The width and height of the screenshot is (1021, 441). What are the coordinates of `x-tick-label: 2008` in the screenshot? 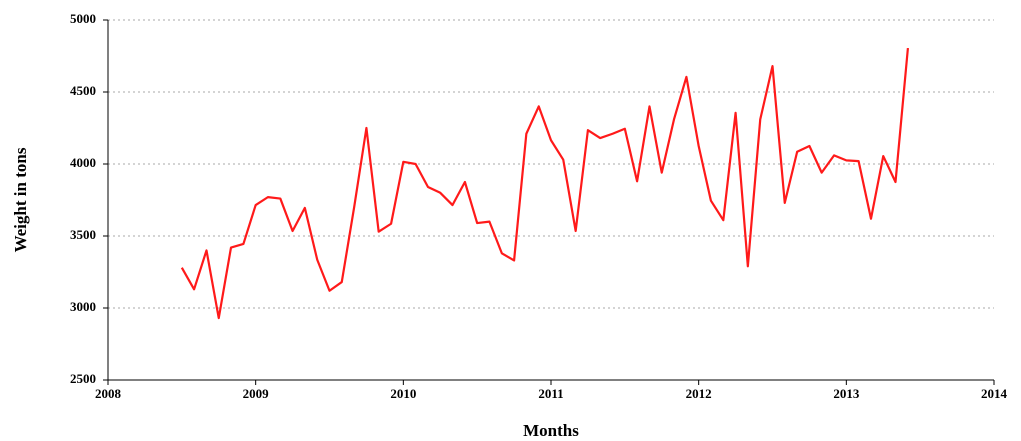 It's located at (108, 393).